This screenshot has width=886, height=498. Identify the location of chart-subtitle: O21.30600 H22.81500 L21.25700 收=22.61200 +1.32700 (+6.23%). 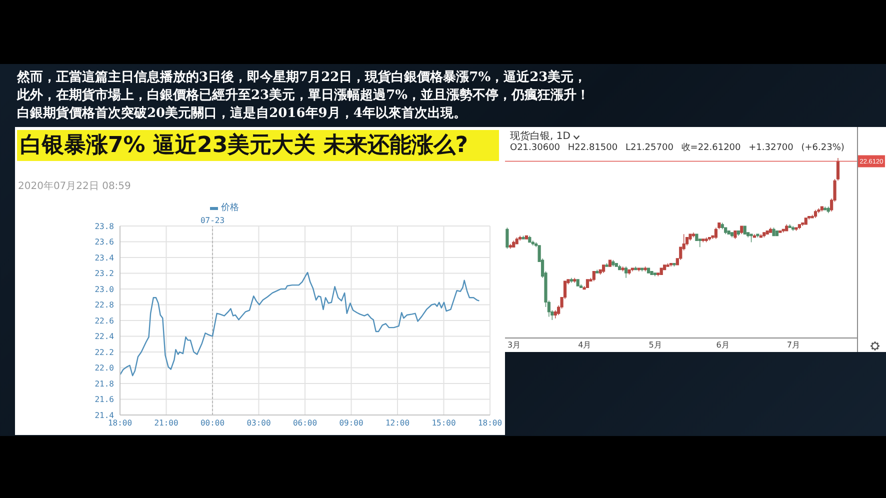
(677, 148).